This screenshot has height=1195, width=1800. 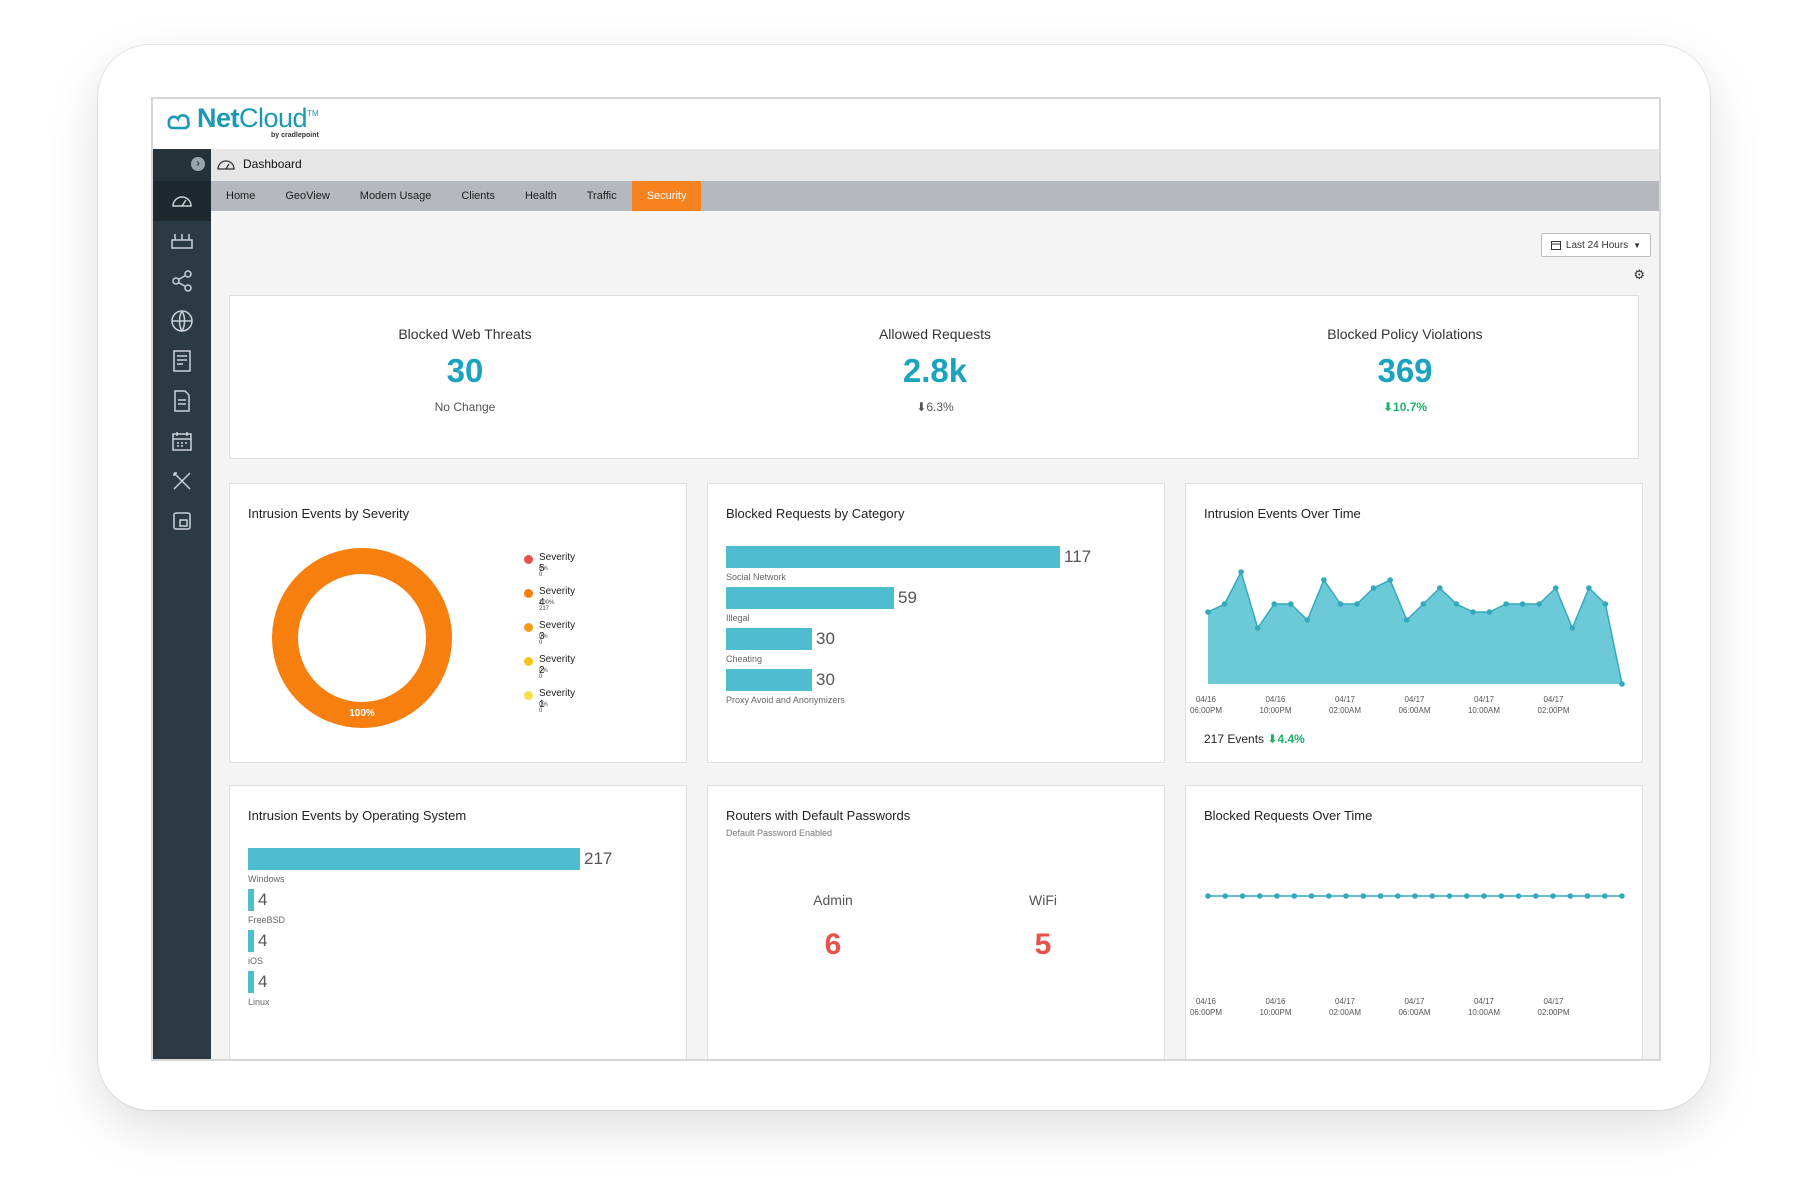 What do you see at coordinates (182, 281) in the screenshot?
I see `sidebar-item-networks` at bounding box center [182, 281].